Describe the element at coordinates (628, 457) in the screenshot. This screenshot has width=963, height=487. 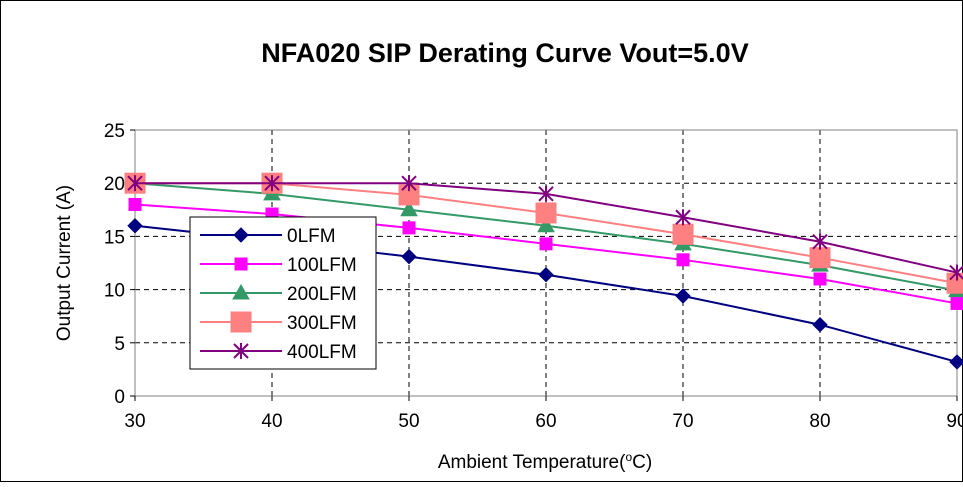
I see `x-axis-label-degree: o` at that location.